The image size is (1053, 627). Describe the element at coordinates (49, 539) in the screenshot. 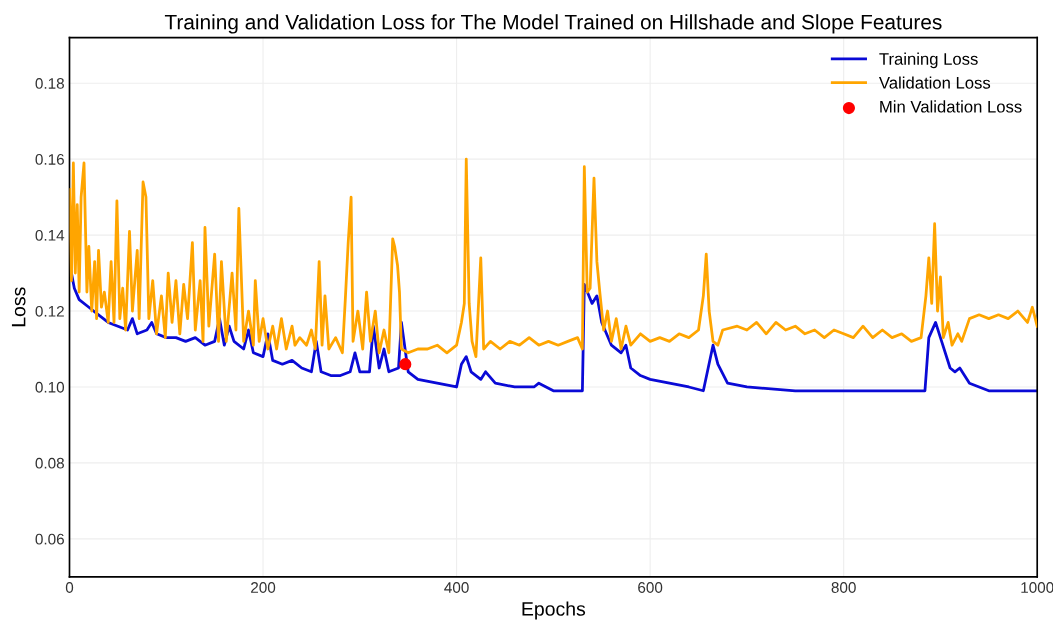

I see `y-tick-label: 0.06` at that location.